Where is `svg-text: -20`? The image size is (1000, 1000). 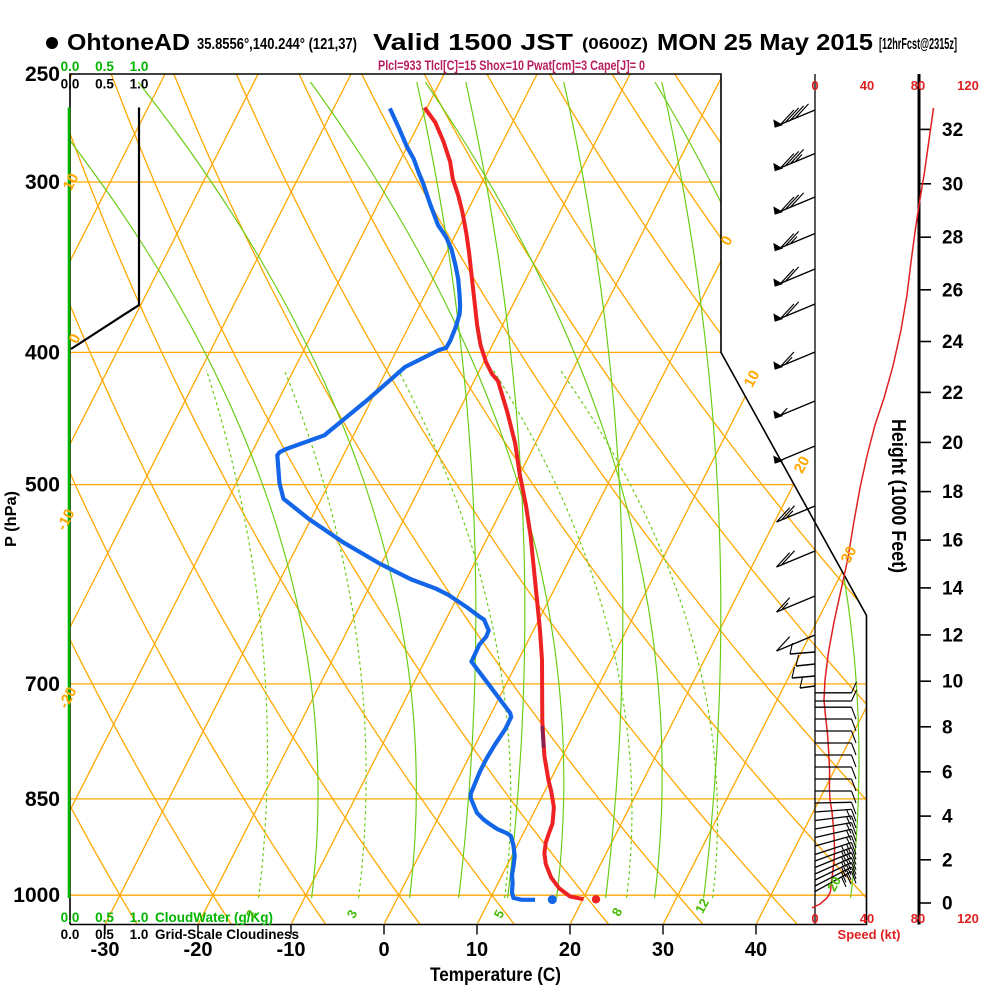 svg-text: -20 is located at coordinates (198, 950).